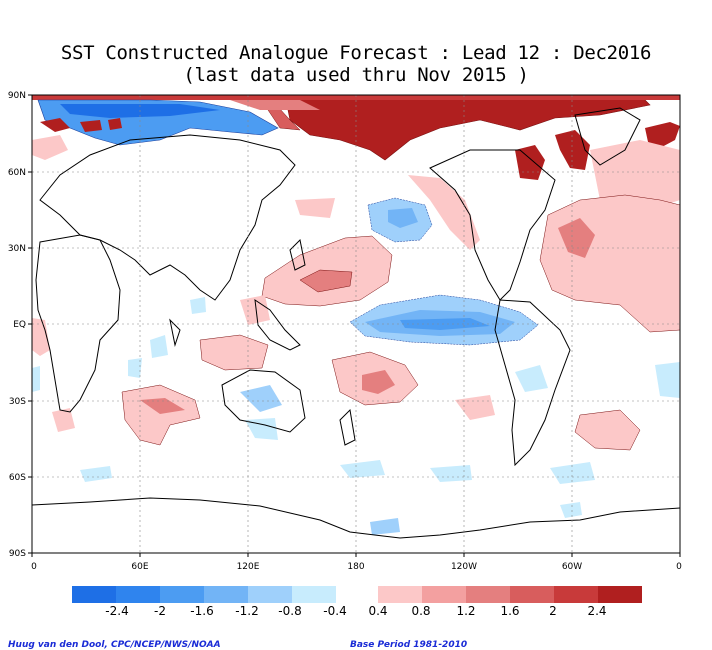 The height and width of the screenshot is (650, 712). What do you see at coordinates (421, 611) in the screenshot?
I see `colorbar-label: 0.8` at bounding box center [421, 611].